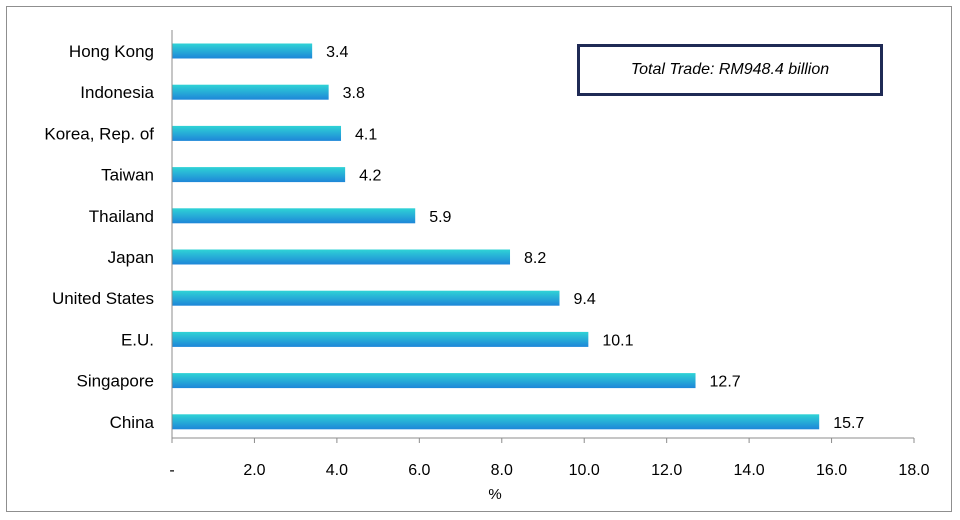  Describe the element at coordinates (337, 470) in the screenshot. I see `x-tick-label-2: 4.0` at that location.